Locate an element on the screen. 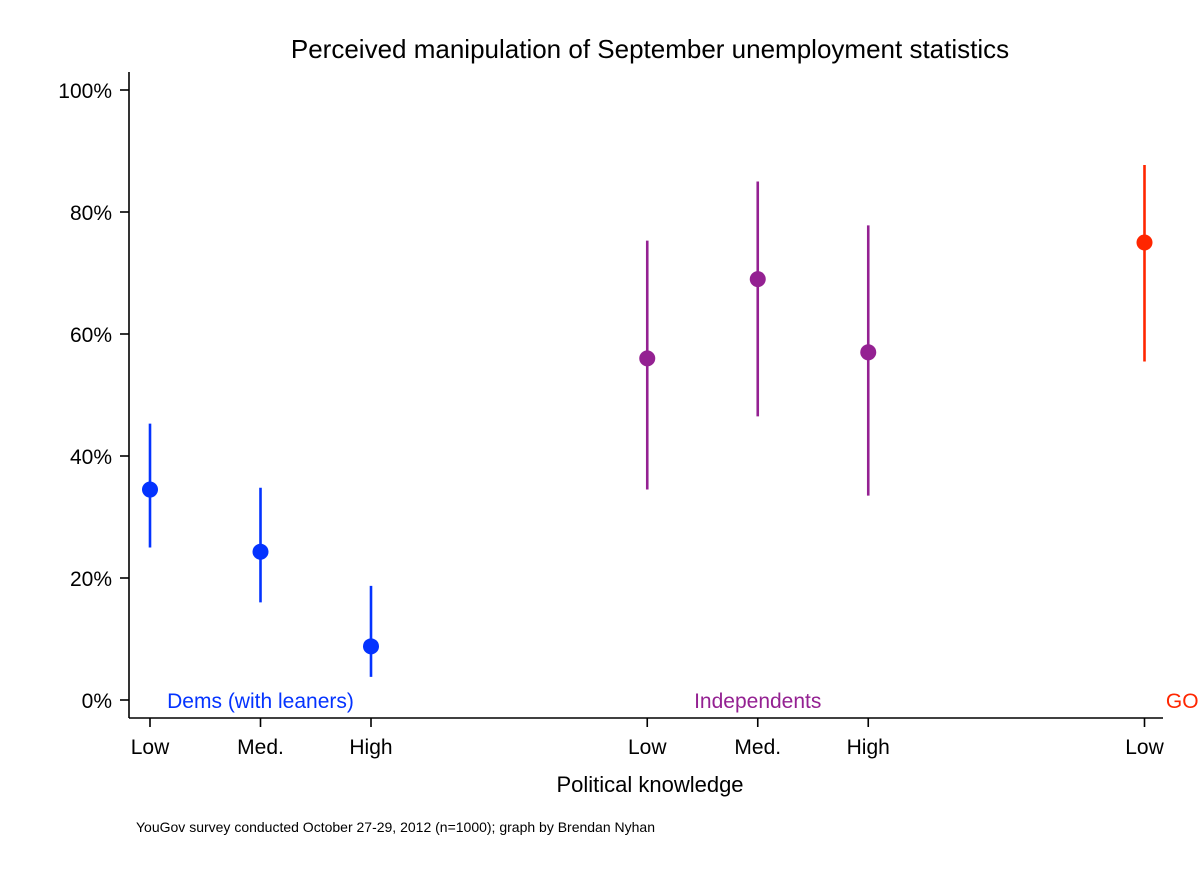 Image resolution: width=1200 pixels, height=872 pixels. y-axis-ticks: 0% 20% 40% 60% 80% 100% is located at coordinates (93, 396).